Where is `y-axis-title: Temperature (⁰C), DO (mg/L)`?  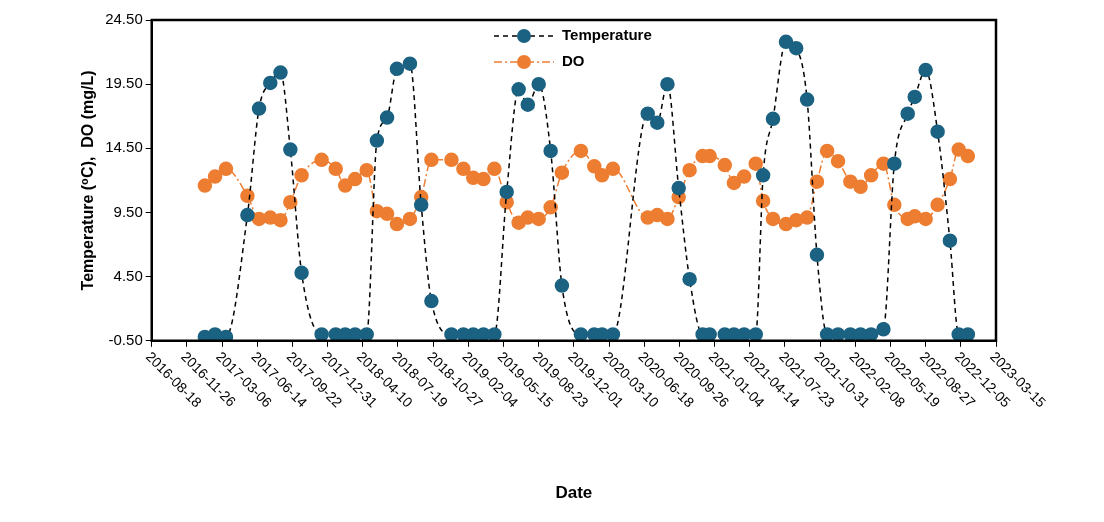
y-axis-title: Temperature (⁰C), DO (mg/L) is located at coordinates (88, 180).